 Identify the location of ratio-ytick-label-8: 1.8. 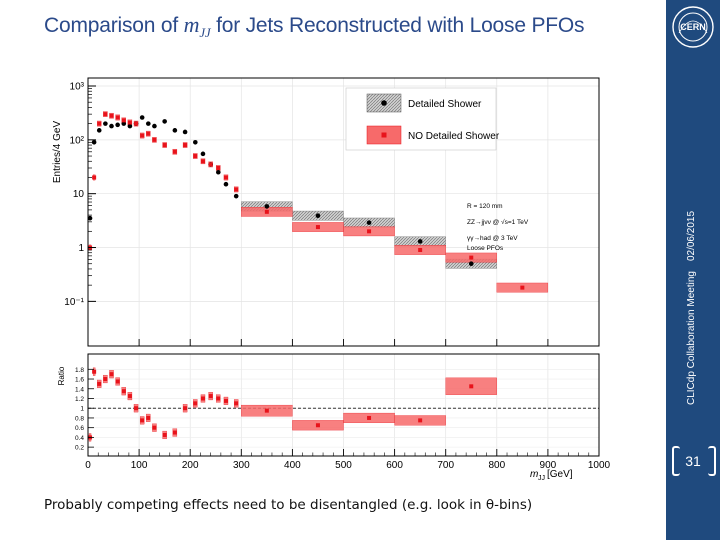
(79, 370).